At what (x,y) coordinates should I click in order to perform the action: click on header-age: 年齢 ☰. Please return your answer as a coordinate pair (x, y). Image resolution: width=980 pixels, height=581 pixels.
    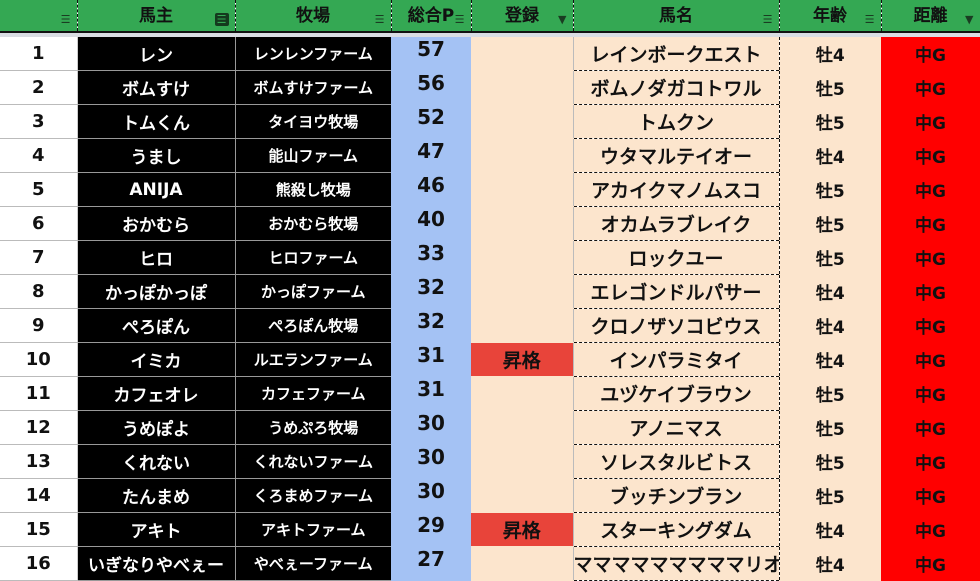
    Looking at the image, I should click on (830, 16).